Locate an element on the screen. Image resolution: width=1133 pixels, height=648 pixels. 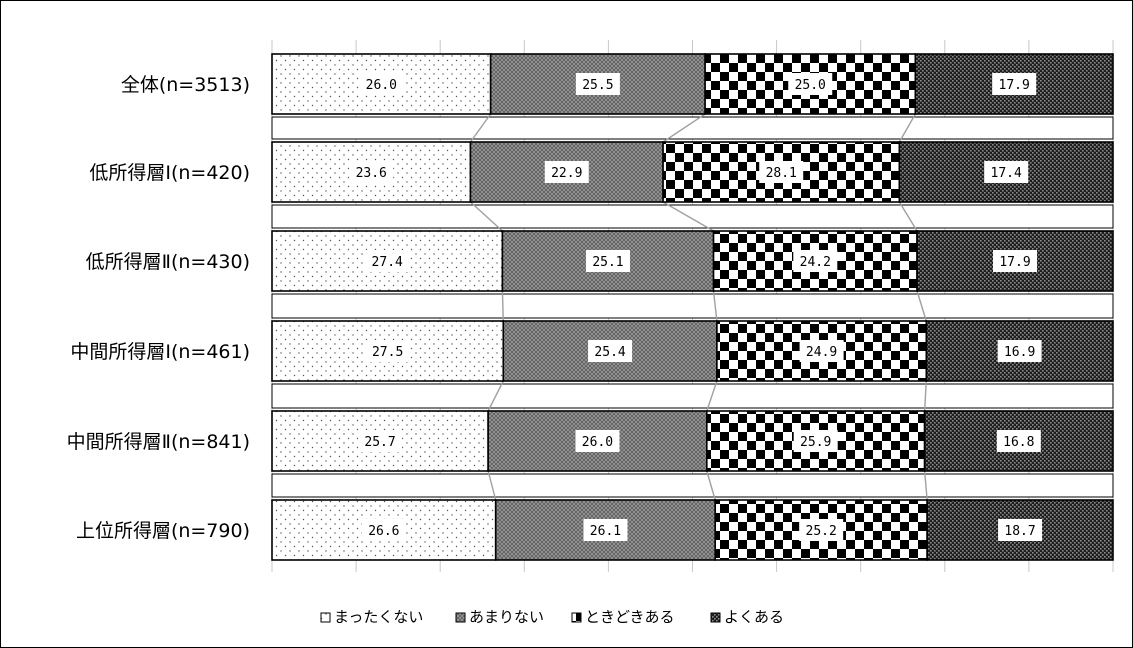
value-label: 25.4 is located at coordinates (609, 352).